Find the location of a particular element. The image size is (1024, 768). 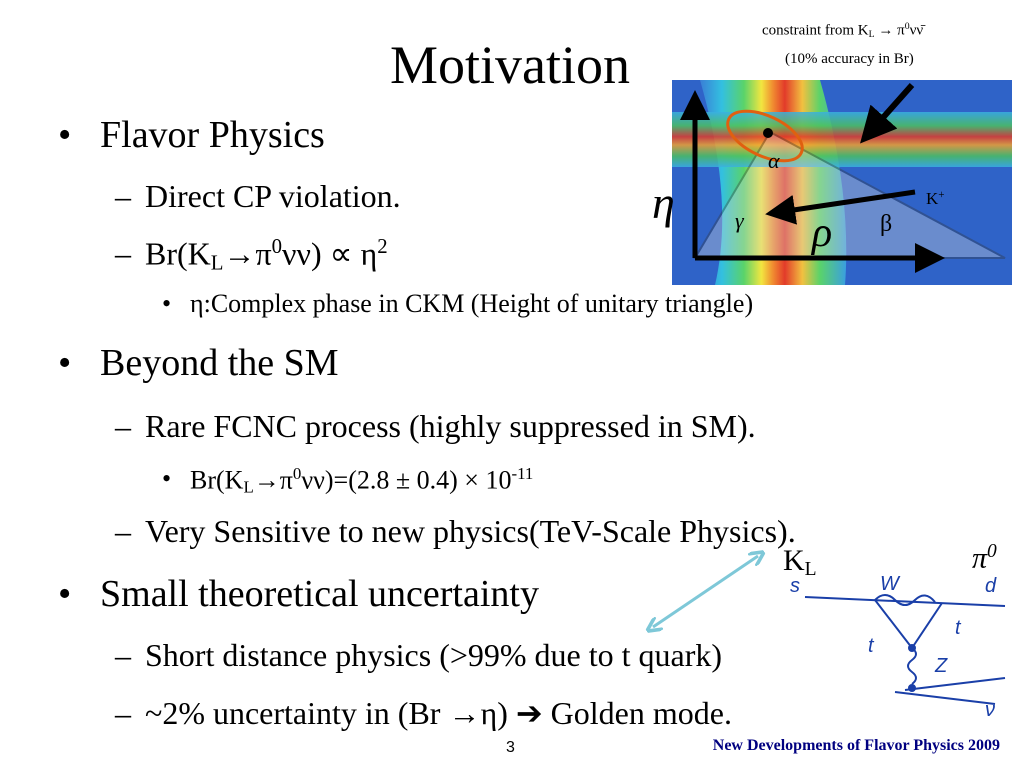

accuracy-label: (10% accuracy in Br) is located at coordinates (849, 59).